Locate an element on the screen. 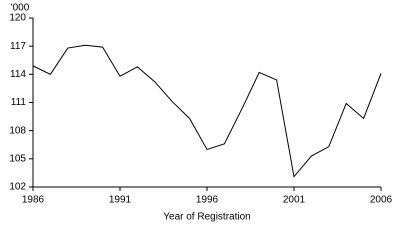  x-axis-label: Year of Registration is located at coordinates (206, 217).